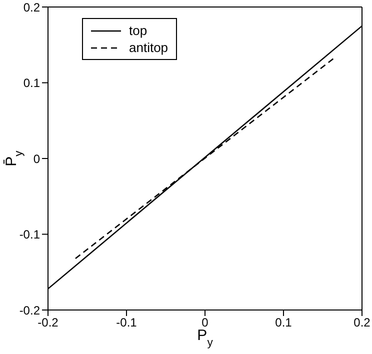 This screenshot has height=354, width=372. What do you see at coordinates (138, 30) in the screenshot?
I see `legend-label: top` at bounding box center [138, 30].